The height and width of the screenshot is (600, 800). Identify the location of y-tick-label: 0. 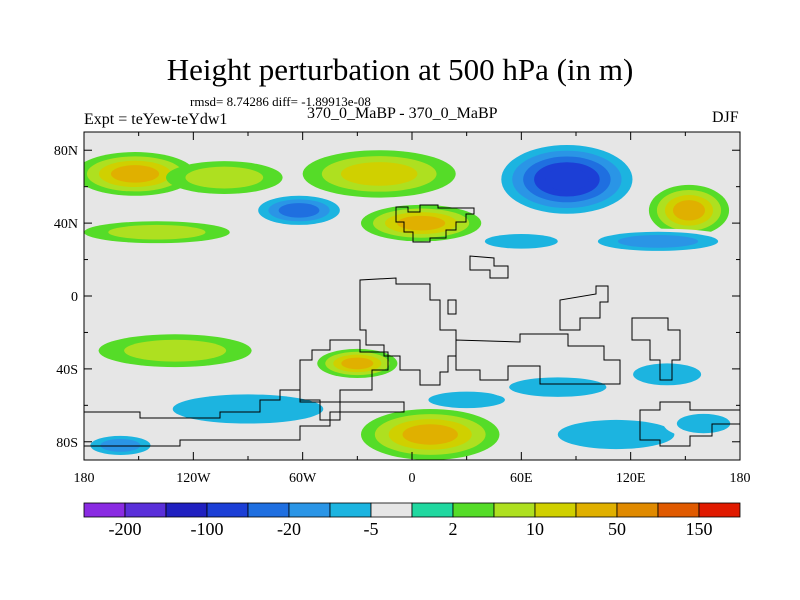
(74, 297).